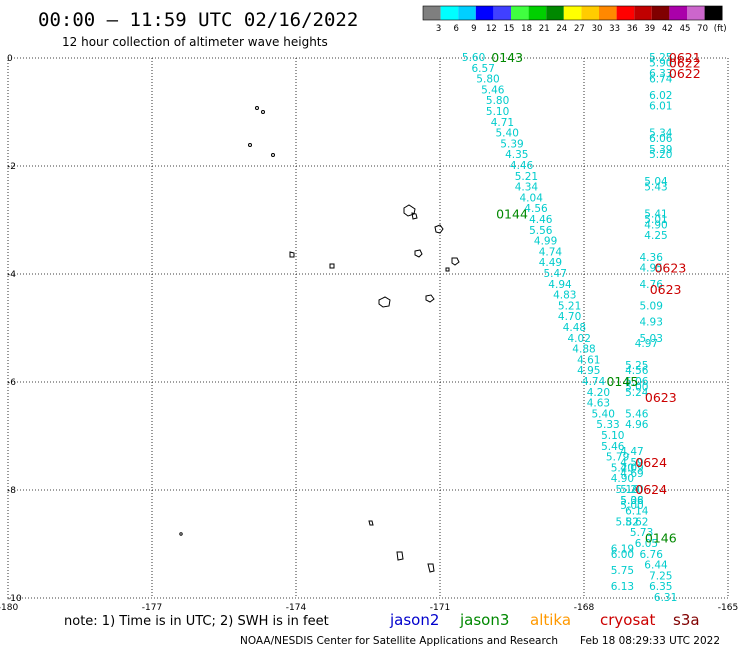 The width and height of the screenshot is (740, 650). I want to click on wave-height-point: 4.46, so click(541, 220).